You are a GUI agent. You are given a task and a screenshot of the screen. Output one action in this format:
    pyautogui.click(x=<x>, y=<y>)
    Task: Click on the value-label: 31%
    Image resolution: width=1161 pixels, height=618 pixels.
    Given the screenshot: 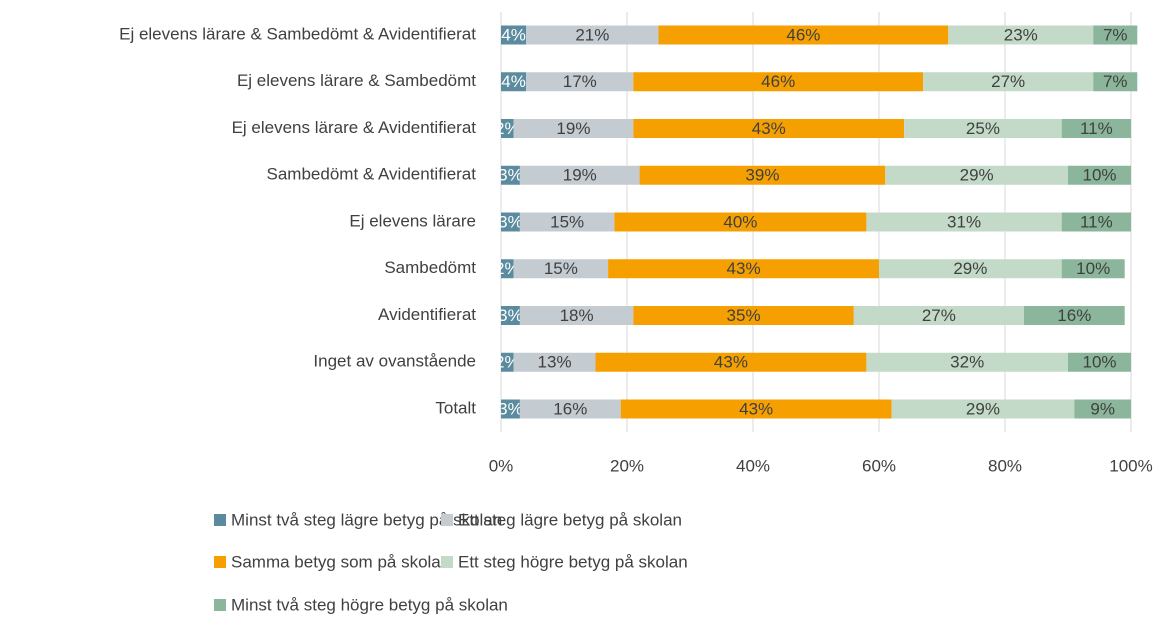 What is the action you would take?
    pyautogui.click(x=964, y=221)
    